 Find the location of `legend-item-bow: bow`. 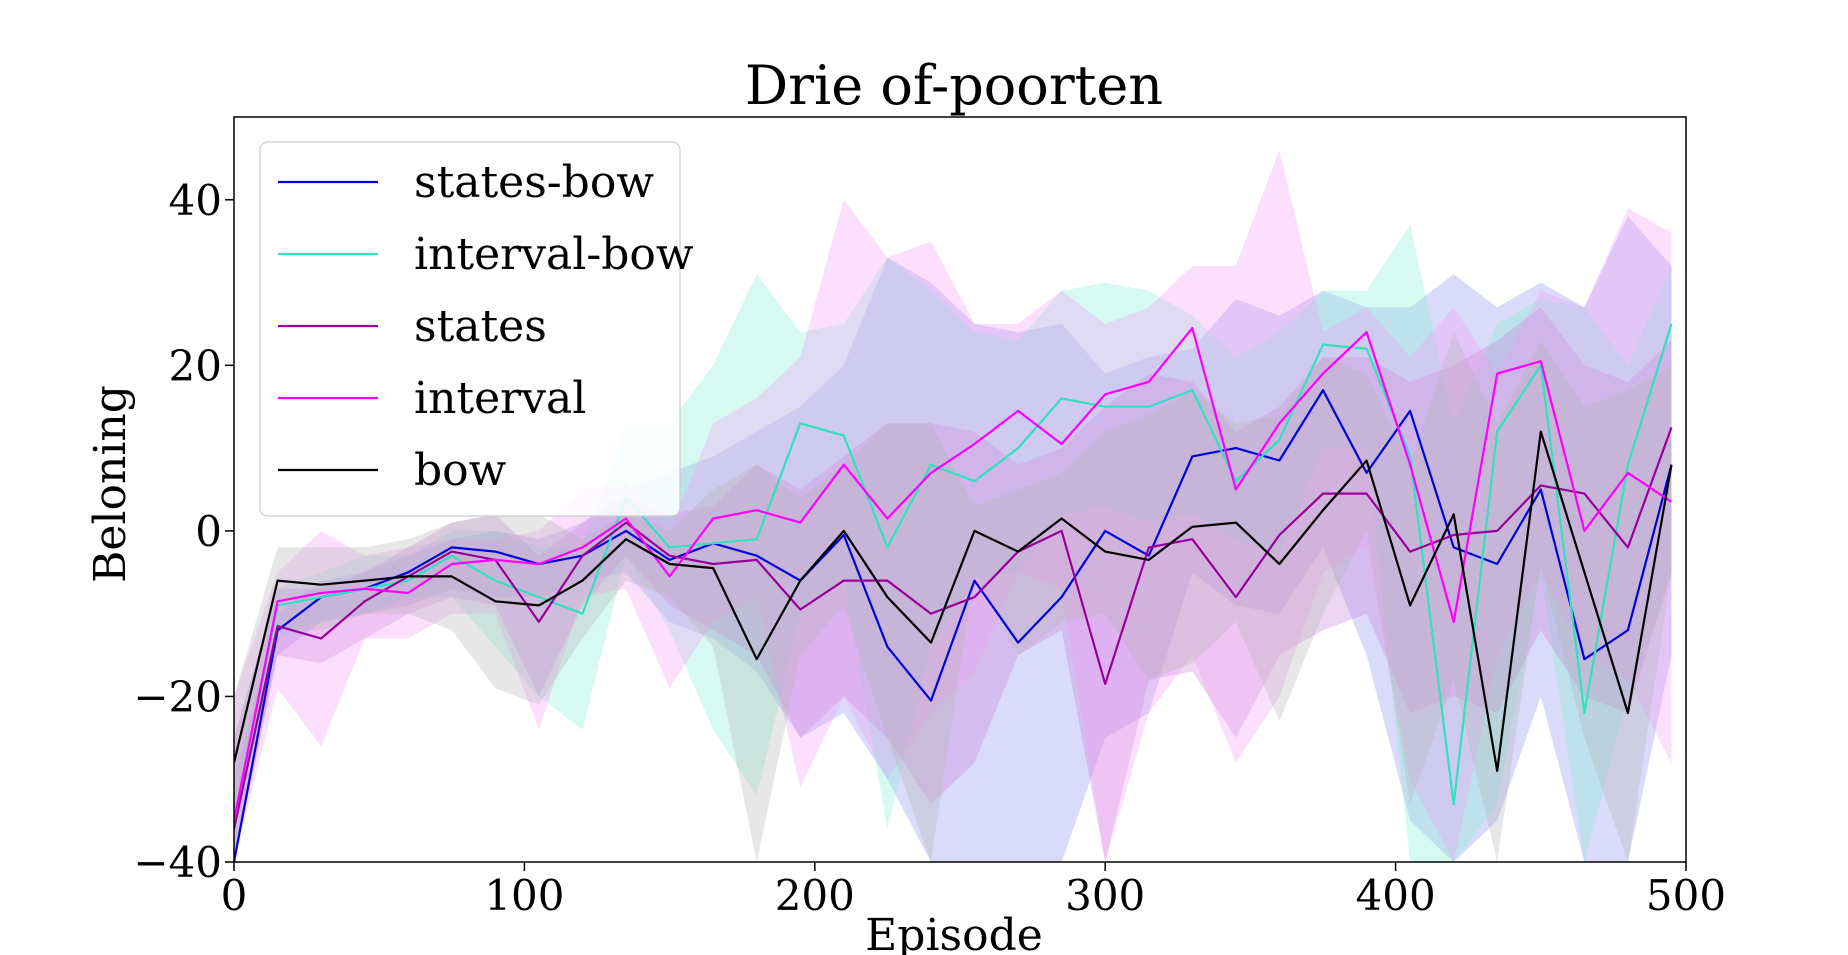

legend-item-bow: bow is located at coordinates (392, 470).